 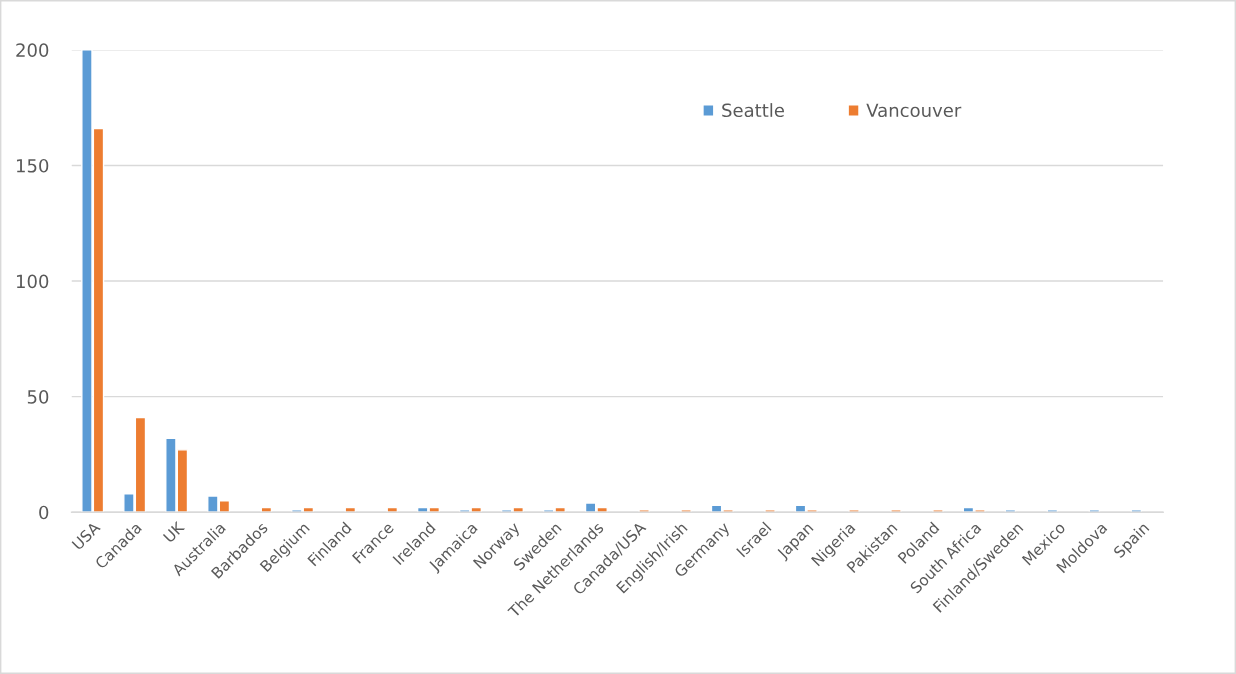 What do you see at coordinates (914, 110) in the screenshot?
I see `legend-label: Vancouver` at bounding box center [914, 110].